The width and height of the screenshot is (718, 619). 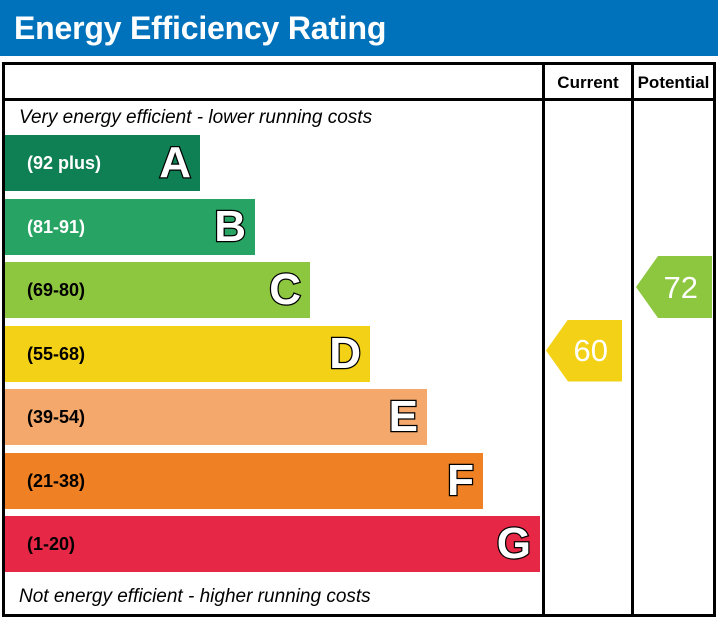 What do you see at coordinates (56, 417) in the screenshot?
I see `band-range-label: (39-54)` at bounding box center [56, 417].